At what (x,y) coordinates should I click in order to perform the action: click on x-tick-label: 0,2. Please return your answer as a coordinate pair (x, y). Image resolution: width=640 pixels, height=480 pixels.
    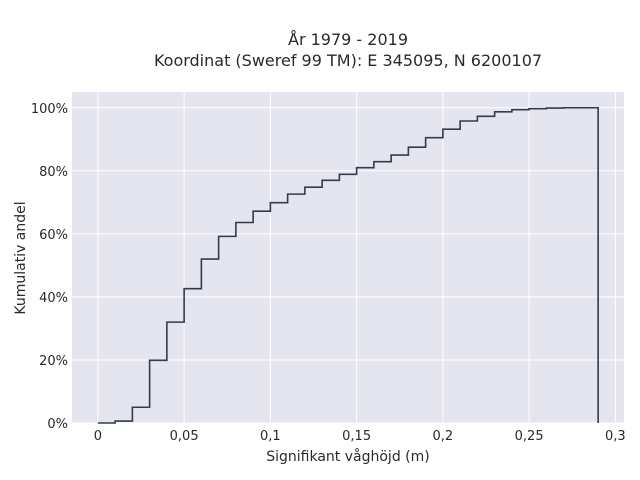
    Looking at the image, I should click on (443, 436).